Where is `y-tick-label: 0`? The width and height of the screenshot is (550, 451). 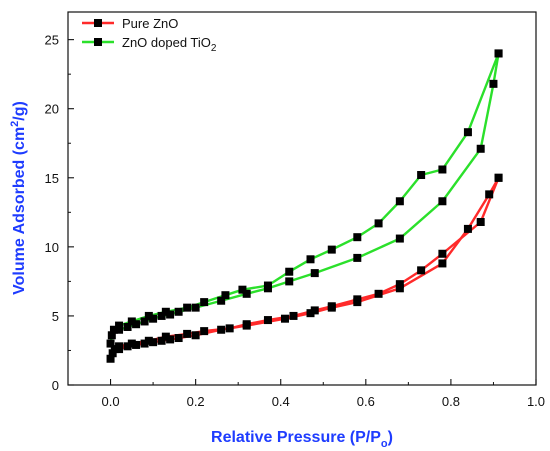
y-tick-label: 0 is located at coordinates (55, 385).